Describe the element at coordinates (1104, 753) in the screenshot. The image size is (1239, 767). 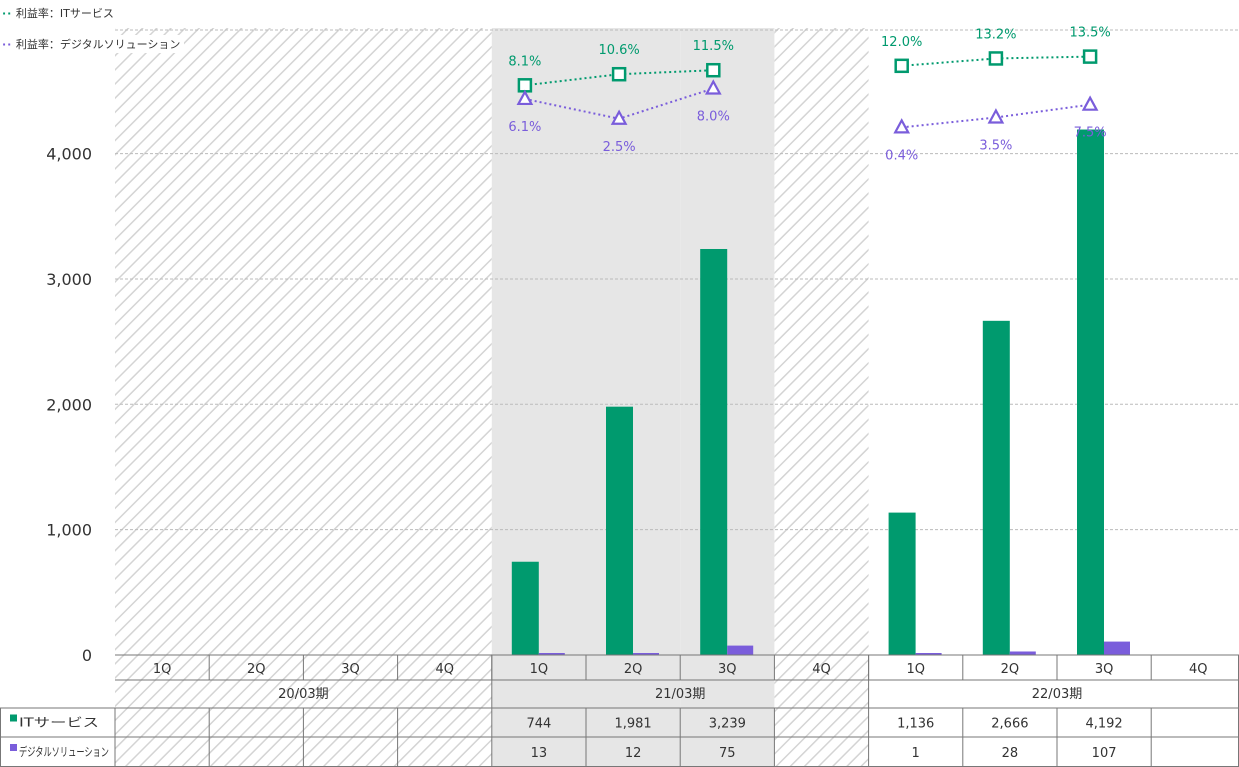
I see `table-cell: 107` at that location.